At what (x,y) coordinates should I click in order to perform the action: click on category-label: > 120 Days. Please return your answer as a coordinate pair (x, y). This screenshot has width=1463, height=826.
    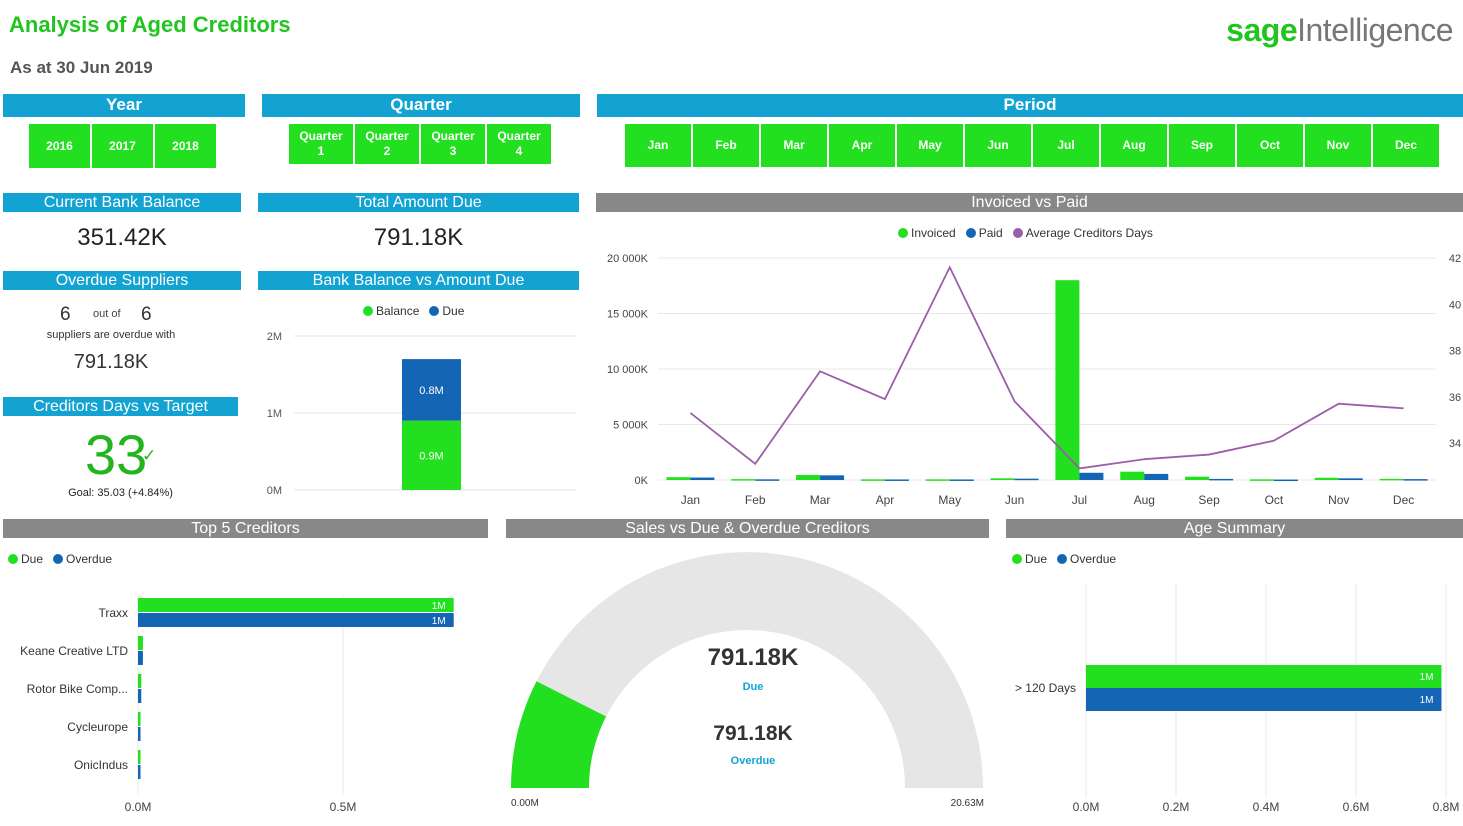
    Looking at the image, I should click on (1045, 688).